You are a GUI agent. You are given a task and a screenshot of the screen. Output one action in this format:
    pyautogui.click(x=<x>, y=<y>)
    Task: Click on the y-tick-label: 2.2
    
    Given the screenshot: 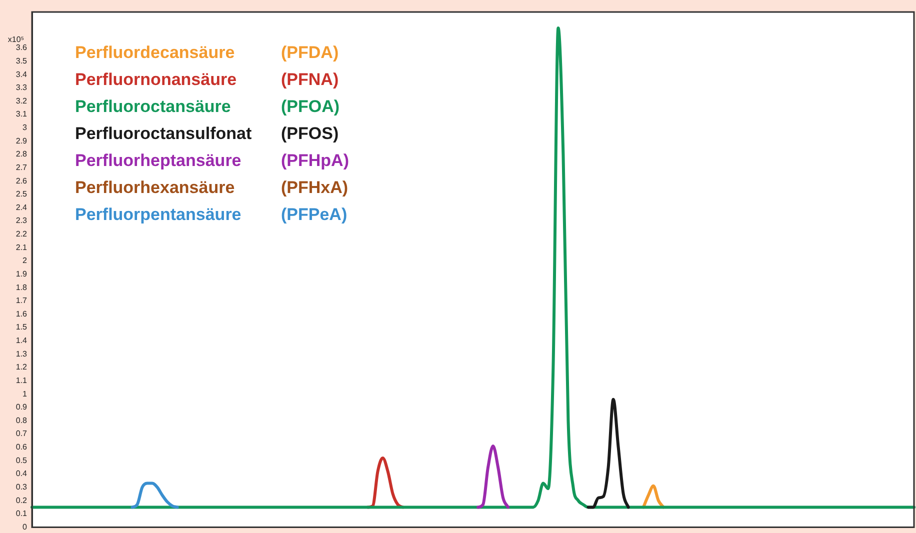 What is the action you would take?
    pyautogui.click(x=22, y=234)
    